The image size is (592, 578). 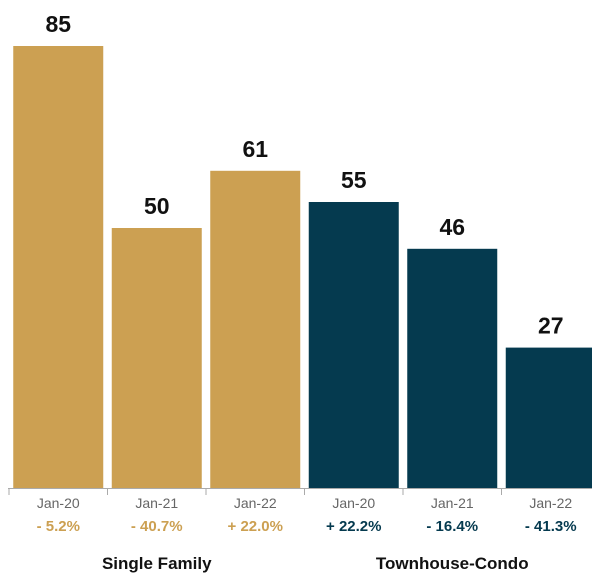 What do you see at coordinates (255, 149) in the screenshot?
I see `bar-value-label: 61` at bounding box center [255, 149].